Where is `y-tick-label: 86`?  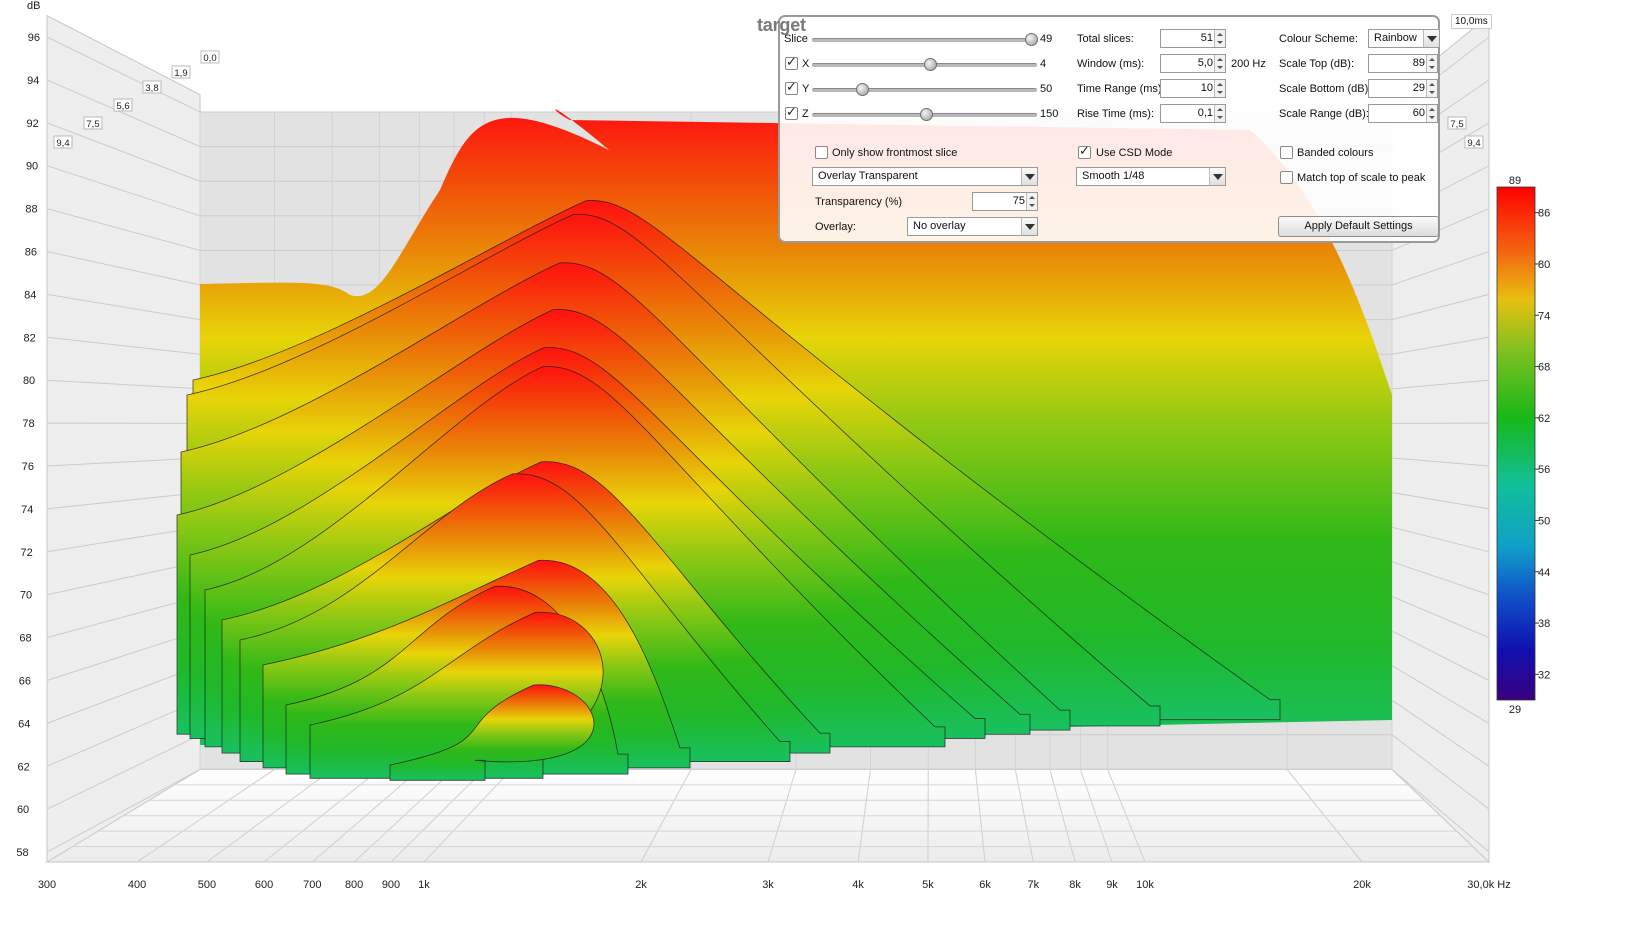 y-tick-label: 86 is located at coordinates (31, 253).